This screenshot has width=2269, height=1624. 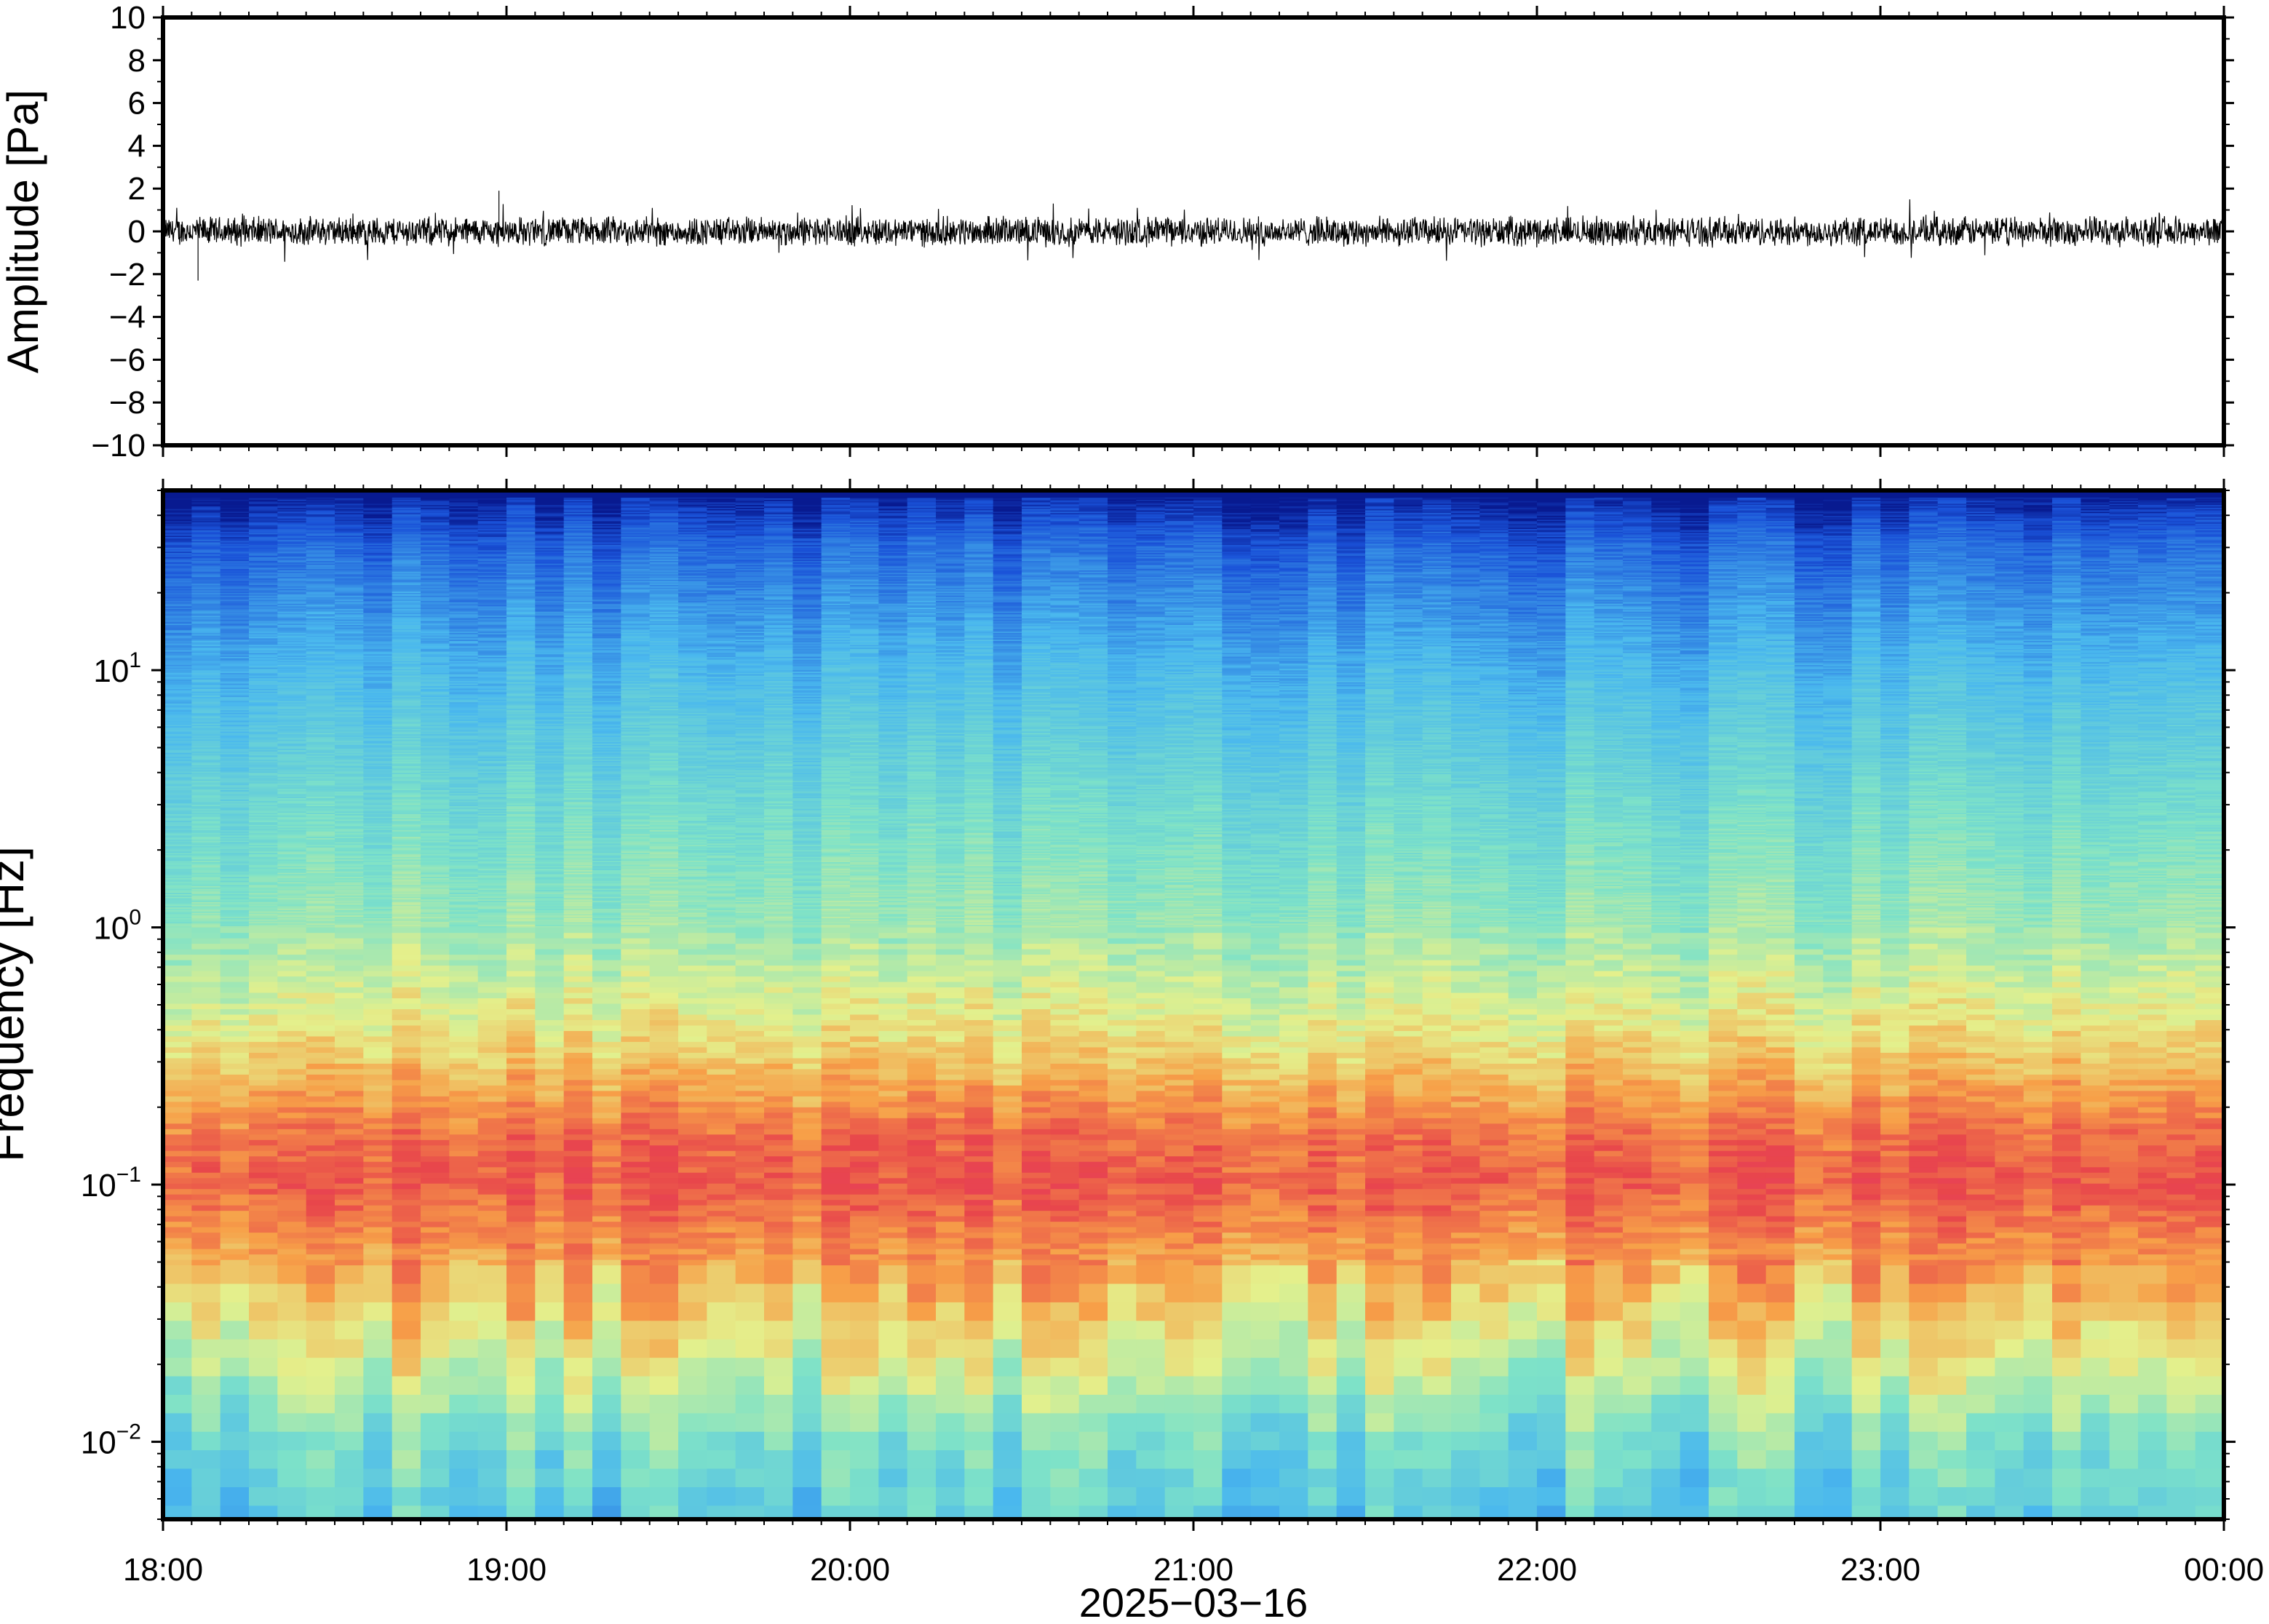 I want to click on amplitude-y-tick-label: 0, so click(x=137, y=232).